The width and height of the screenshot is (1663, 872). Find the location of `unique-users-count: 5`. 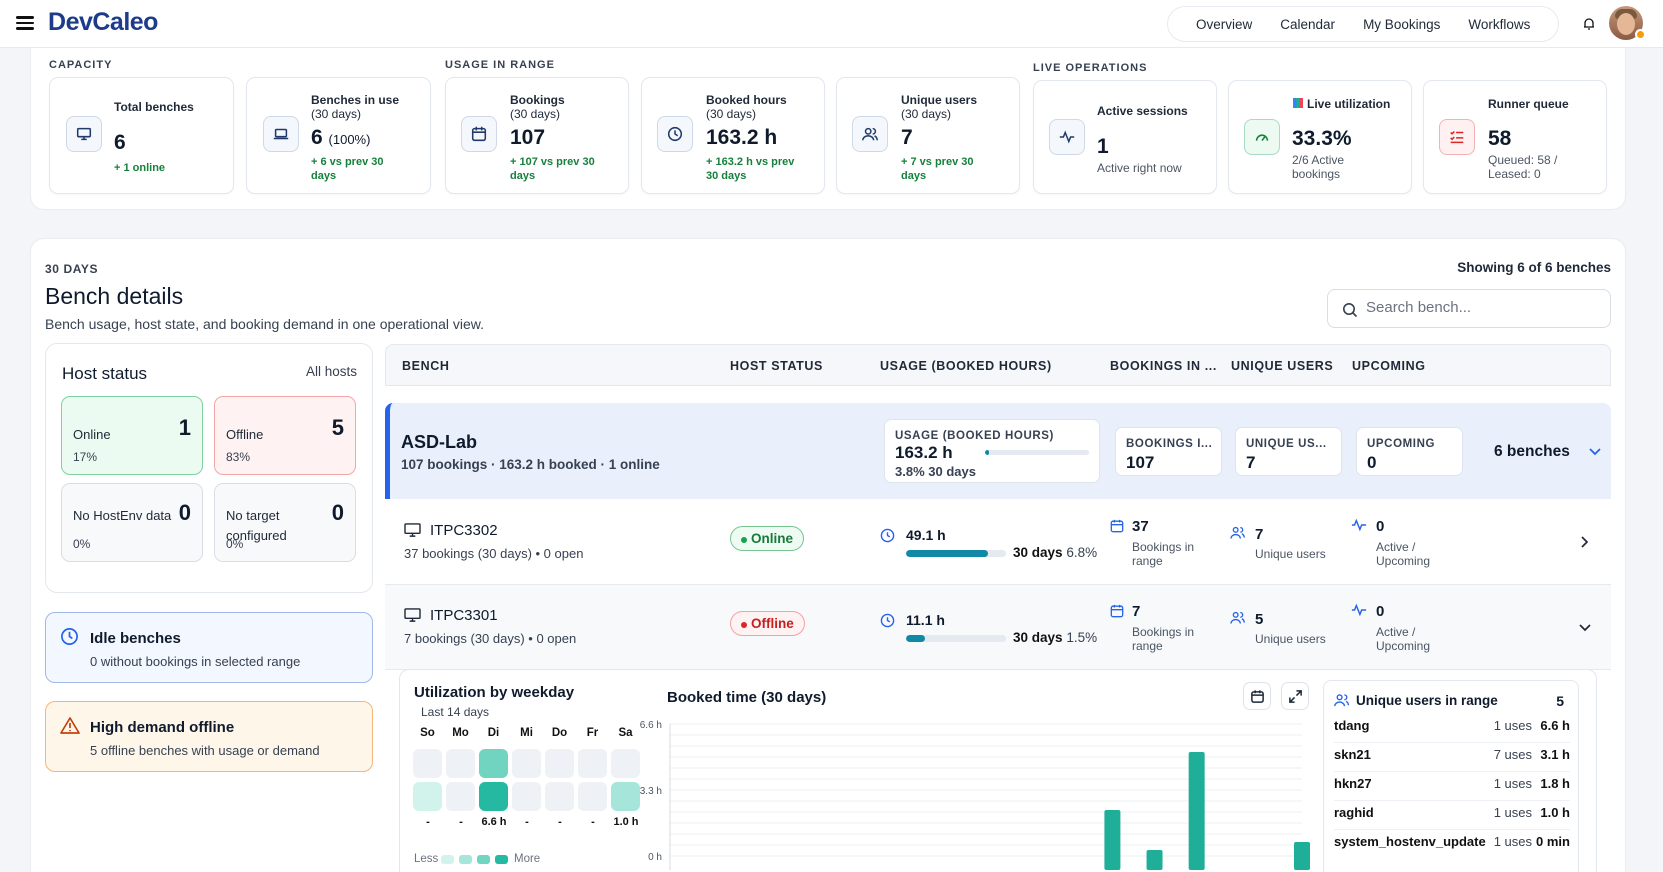

unique-users-count: 5 is located at coordinates (1560, 701).